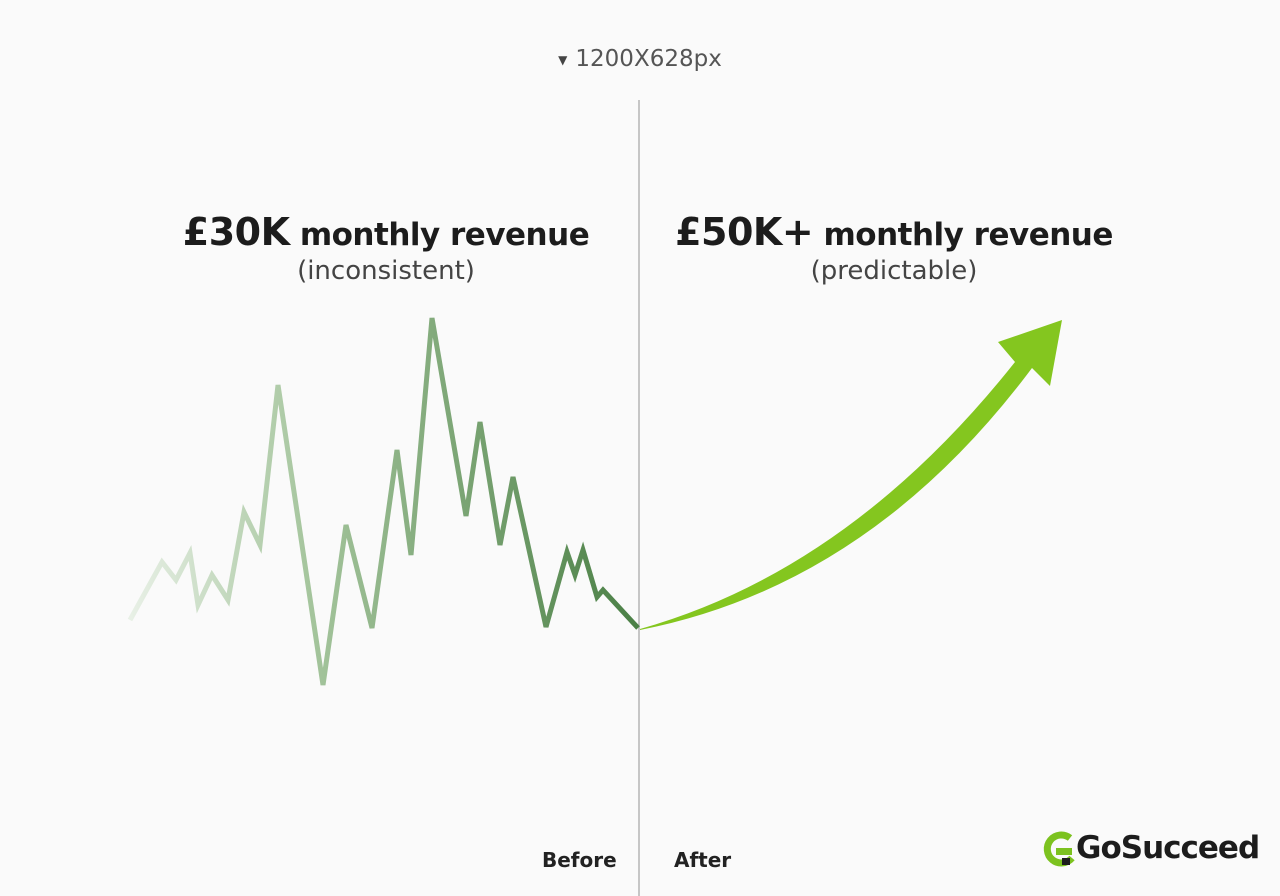  Describe the element at coordinates (851, 475) in the screenshot. I see `growth-arrow` at that location.